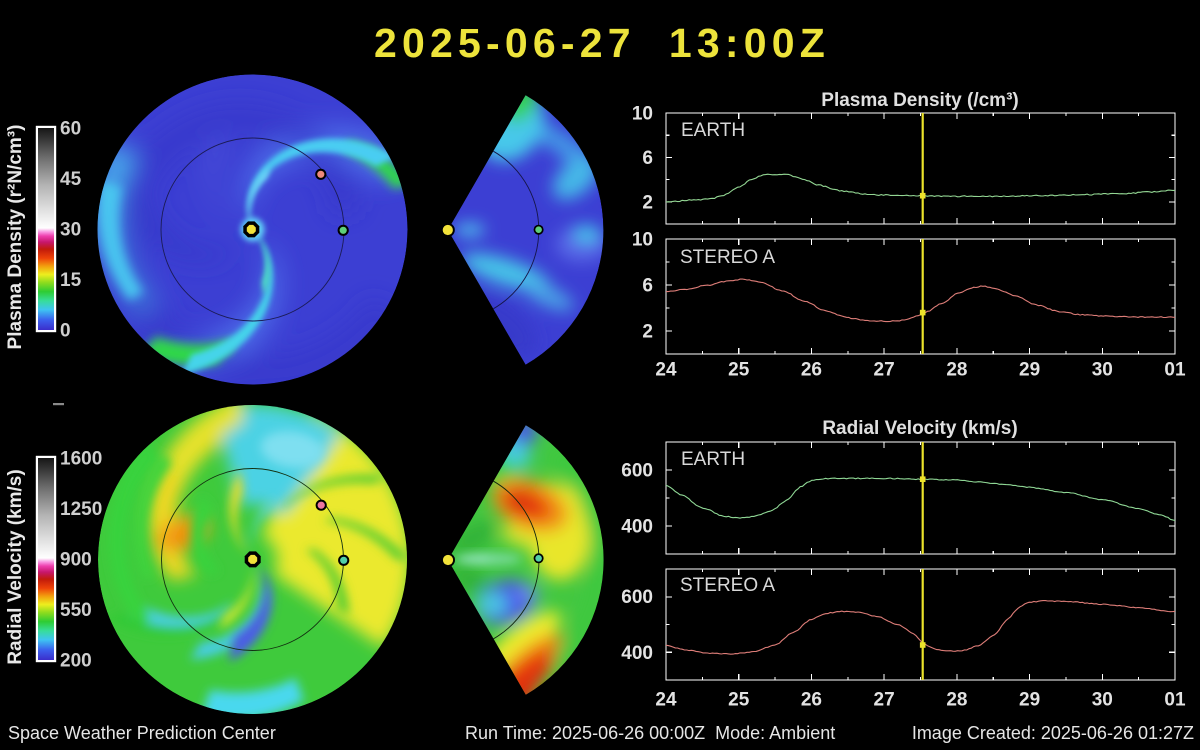 The width and height of the screenshot is (1200, 750). I want to click on svg-text: 2025-06-27 13:00Z, so click(602, 43).